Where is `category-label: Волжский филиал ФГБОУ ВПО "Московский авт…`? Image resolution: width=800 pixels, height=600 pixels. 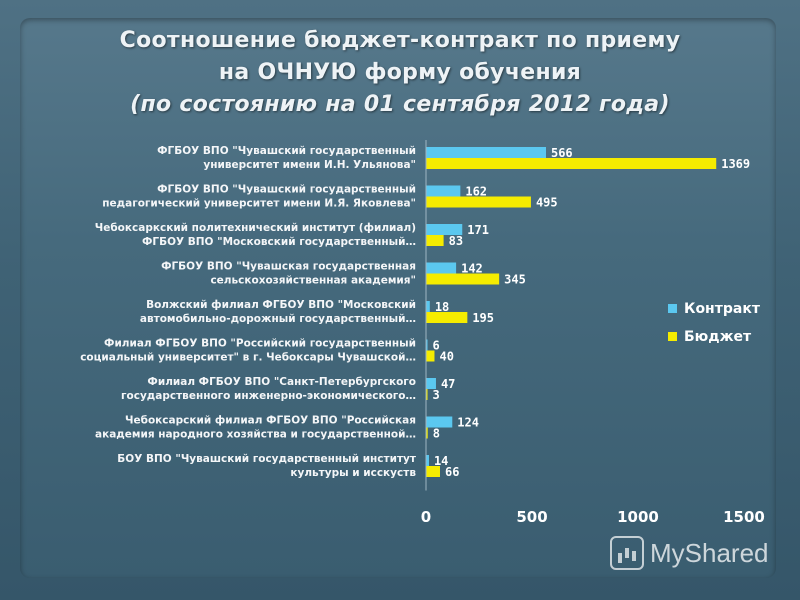 category-label: Волжский филиал ФГБОУ ВПО "Московский авт… is located at coordinates (278, 312).